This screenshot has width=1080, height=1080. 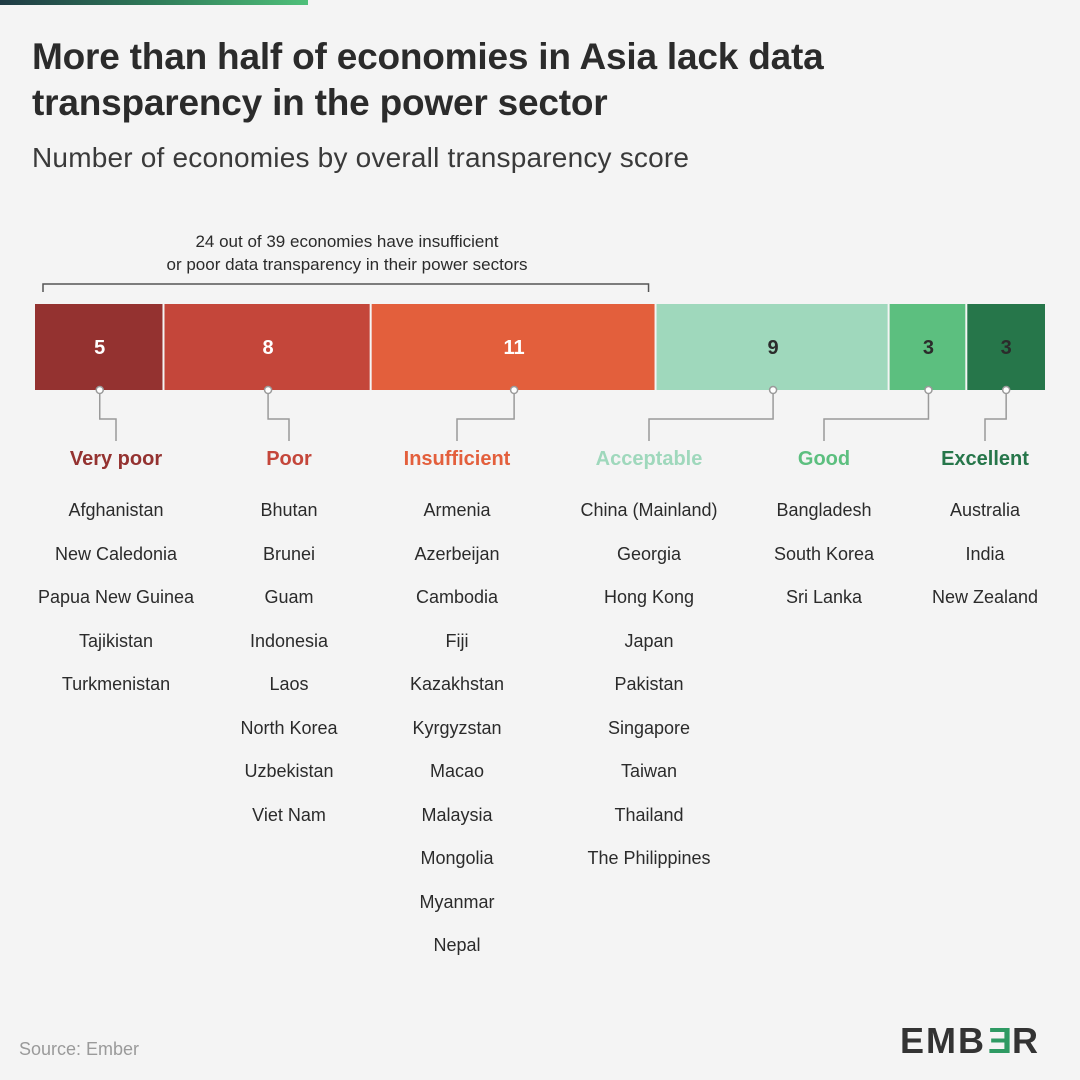 What do you see at coordinates (116, 597) in the screenshot?
I see `country-item: Papua New Guinea` at bounding box center [116, 597].